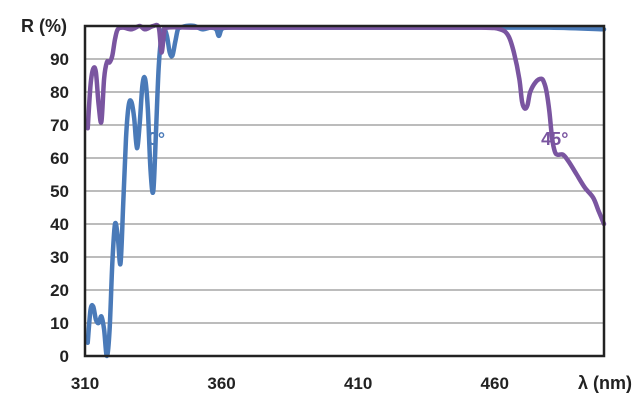 The width and height of the screenshot is (634, 401). Describe the element at coordinates (59, 191) in the screenshot. I see `y-tick-label: 50` at that location.